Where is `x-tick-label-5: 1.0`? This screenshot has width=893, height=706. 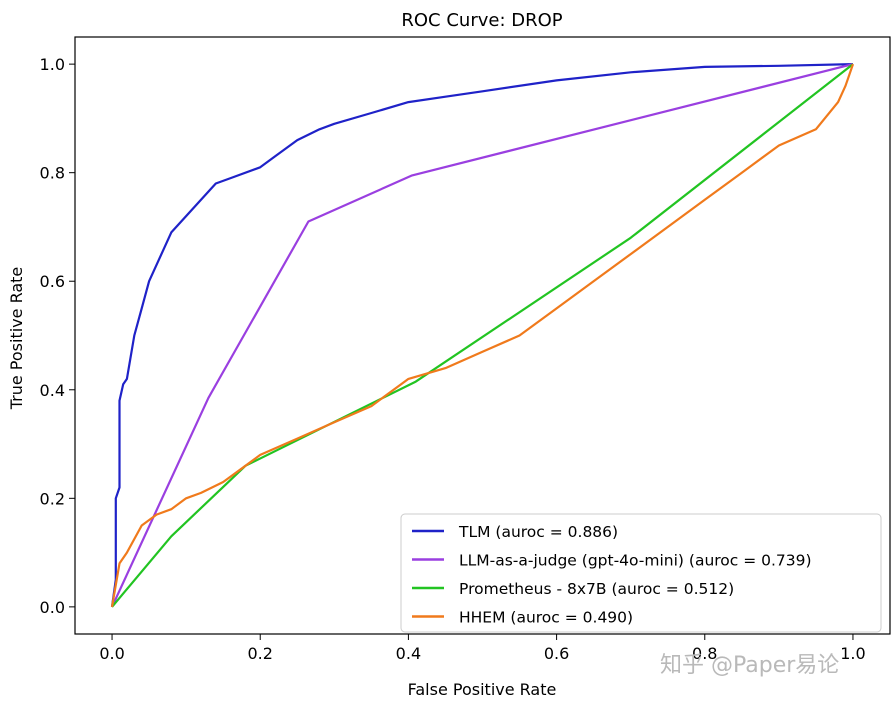
x-tick-label-5: 1.0 is located at coordinates (852, 653).